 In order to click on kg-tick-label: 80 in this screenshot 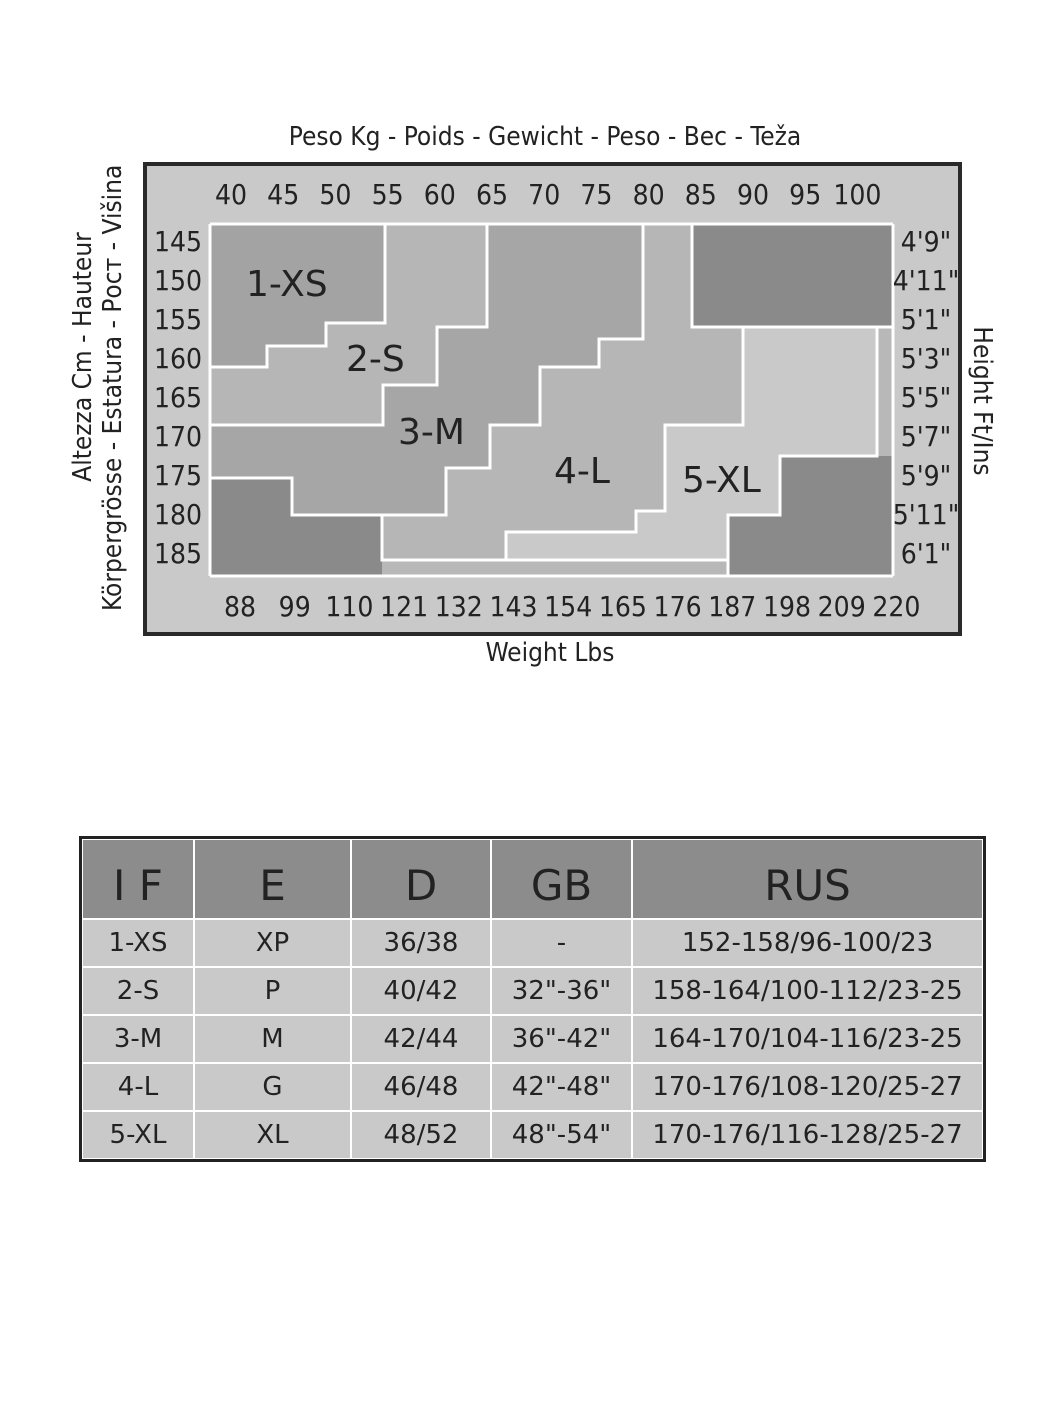, I will do `click(649, 194)`.